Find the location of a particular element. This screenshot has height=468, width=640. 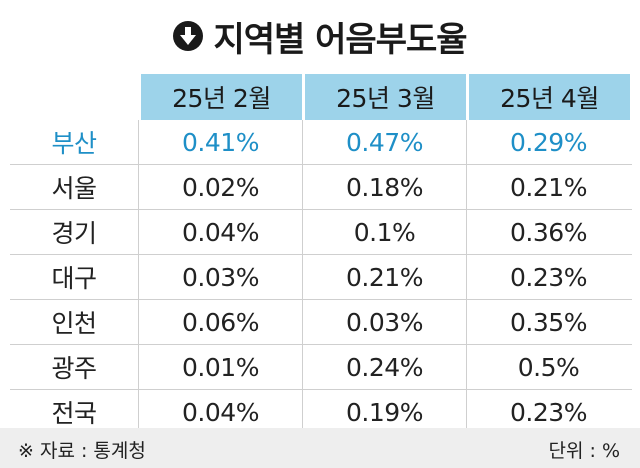

table-header-row: 25년 2월 25년 3월 25년 4월 is located at coordinates (321, 97).